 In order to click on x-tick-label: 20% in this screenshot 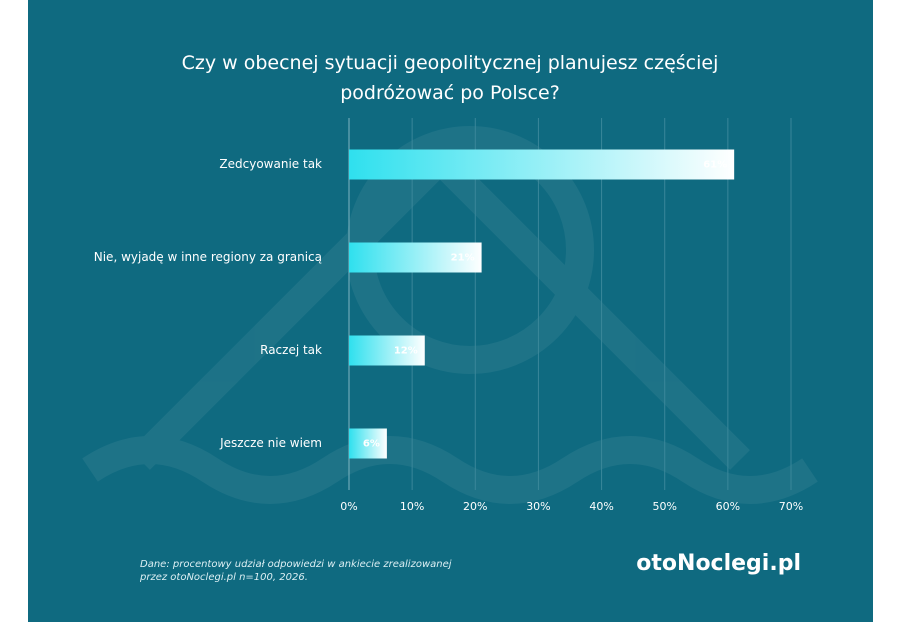, I will do `click(475, 506)`.